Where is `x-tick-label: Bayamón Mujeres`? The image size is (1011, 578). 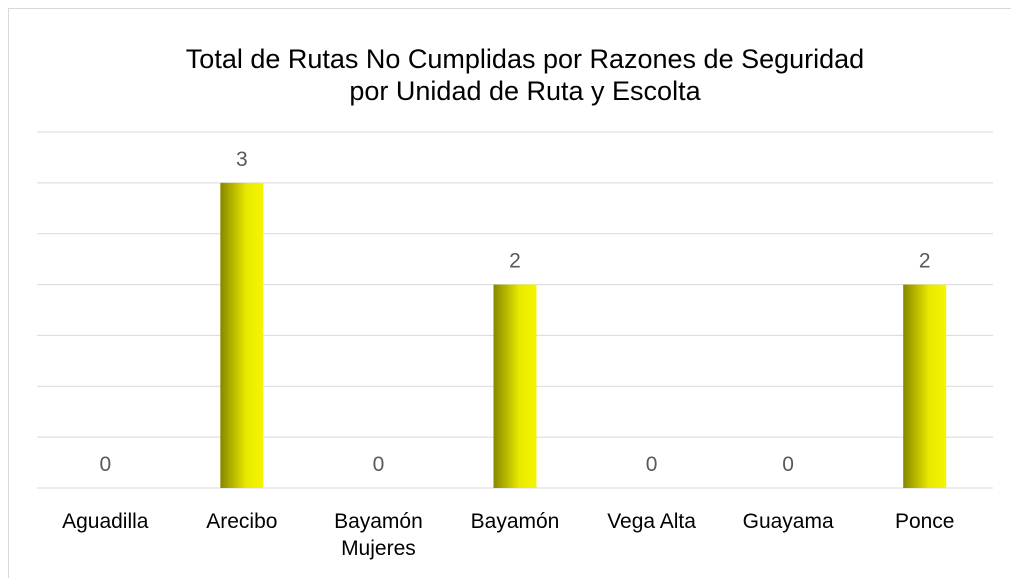 x-tick-label: Bayamón Mujeres is located at coordinates (378, 535).